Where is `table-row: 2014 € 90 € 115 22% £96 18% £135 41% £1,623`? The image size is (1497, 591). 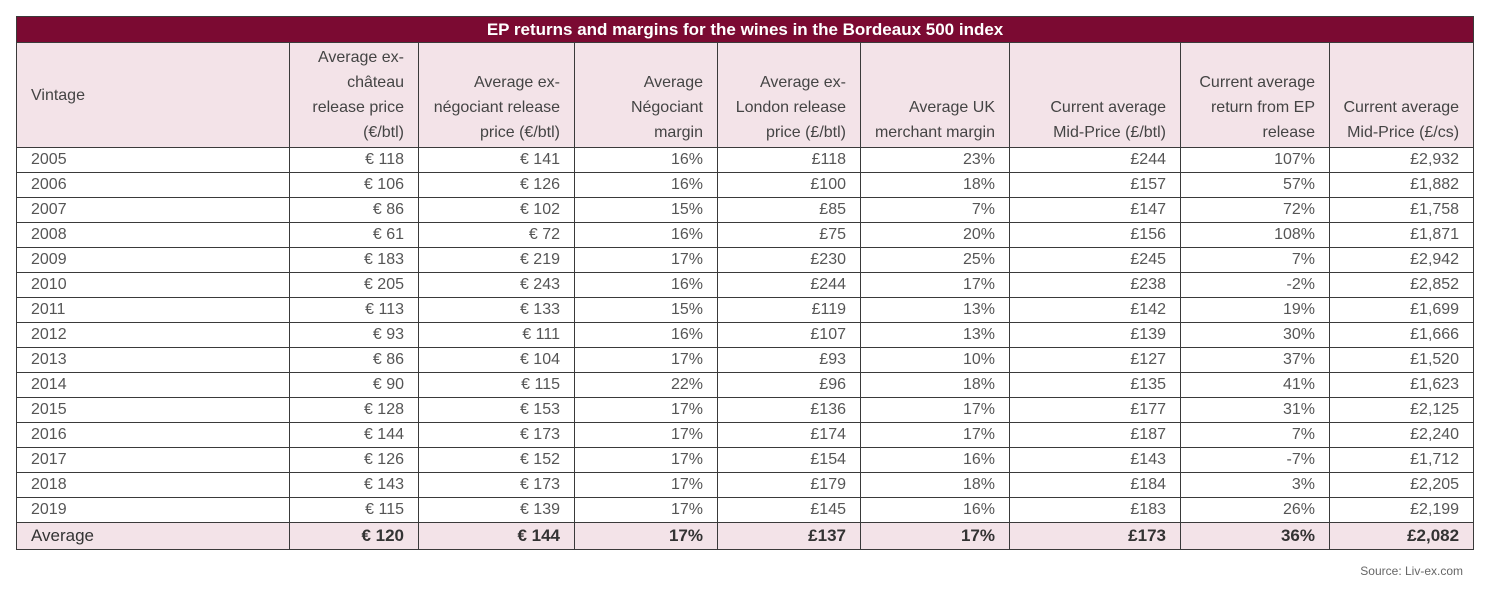
table-row: 2014 € 90 € 115 22% £96 18% £135 41% £1,623 is located at coordinates (745, 385).